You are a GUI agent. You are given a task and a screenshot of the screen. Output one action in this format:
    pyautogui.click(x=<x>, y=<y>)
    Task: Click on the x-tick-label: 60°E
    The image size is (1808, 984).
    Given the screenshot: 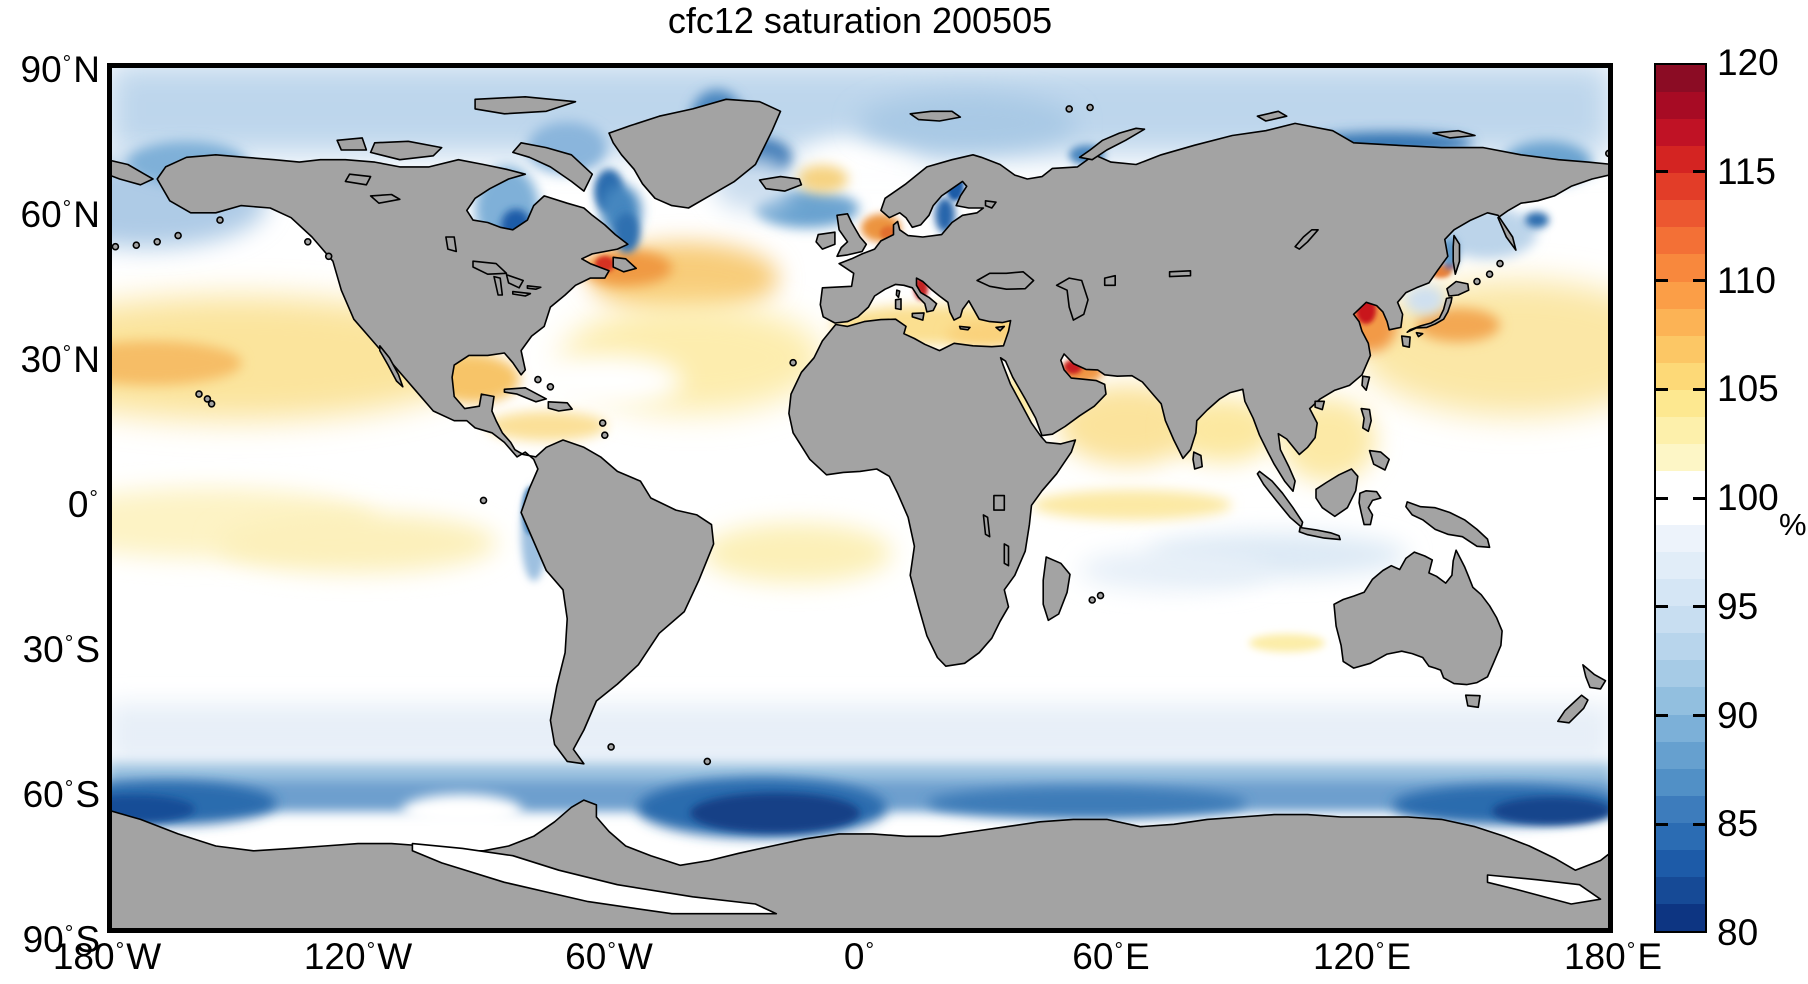 What is the action you would take?
    pyautogui.click(x=1111, y=956)
    